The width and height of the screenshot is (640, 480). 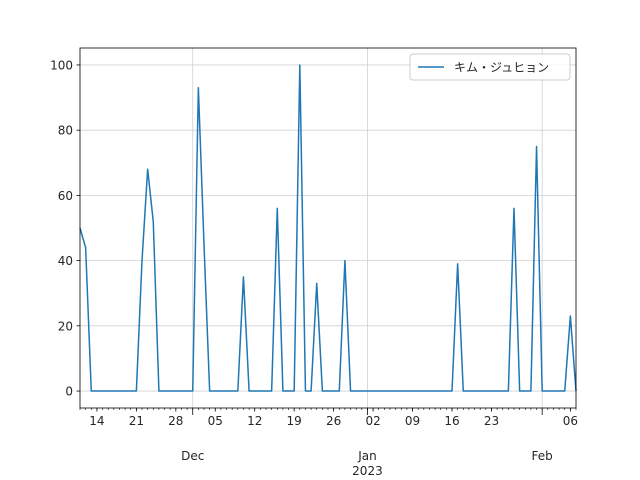 What do you see at coordinates (333, 421) in the screenshot?
I see `x-tick-label: 26` at bounding box center [333, 421].